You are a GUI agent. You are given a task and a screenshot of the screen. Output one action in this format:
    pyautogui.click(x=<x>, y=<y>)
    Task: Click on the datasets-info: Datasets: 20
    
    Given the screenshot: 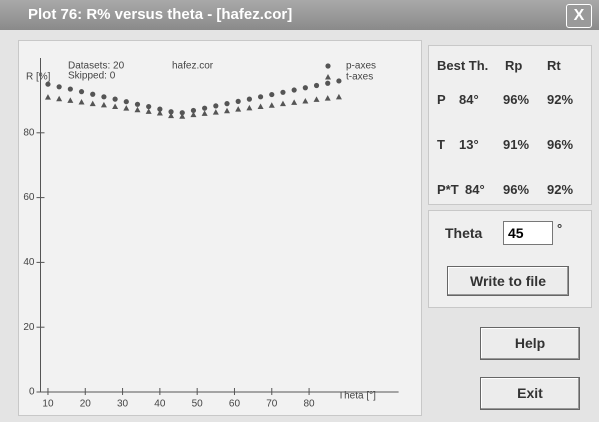 What is the action you would take?
    pyautogui.click(x=96, y=66)
    